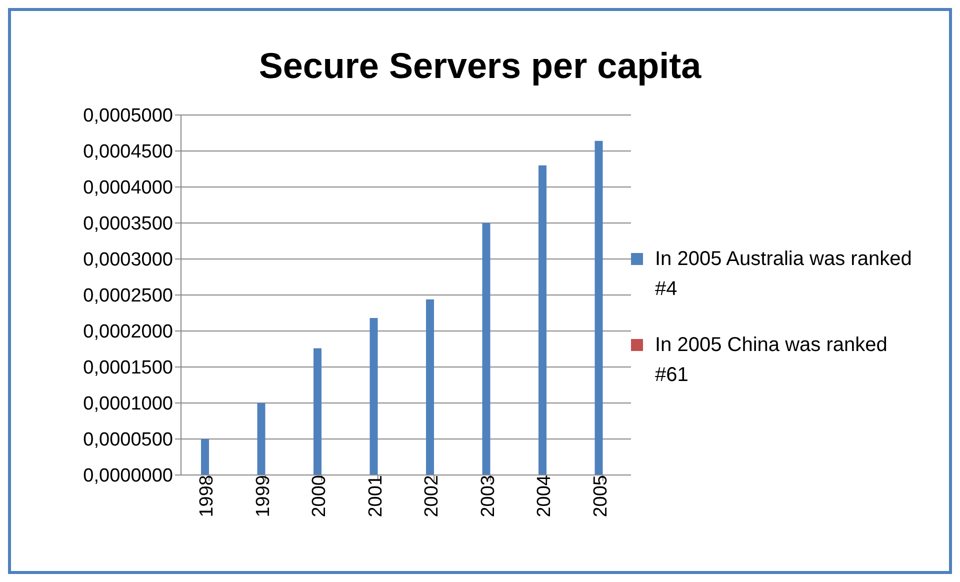 This screenshot has height=582, width=960. Describe the element at coordinates (128, 152) in the screenshot. I see `y-tick-label: 0,0004500` at that location.